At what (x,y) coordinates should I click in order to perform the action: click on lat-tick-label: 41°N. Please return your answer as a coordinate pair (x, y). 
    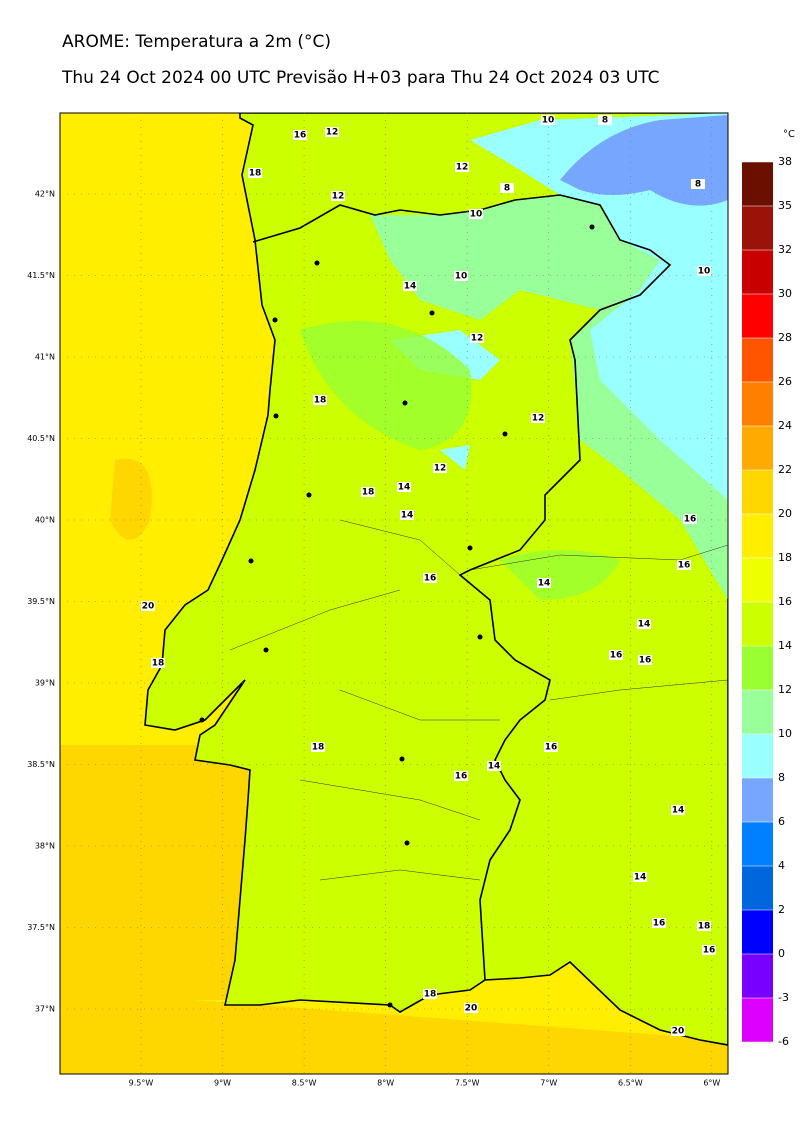
    Looking at the image, I should click on (45, 357).